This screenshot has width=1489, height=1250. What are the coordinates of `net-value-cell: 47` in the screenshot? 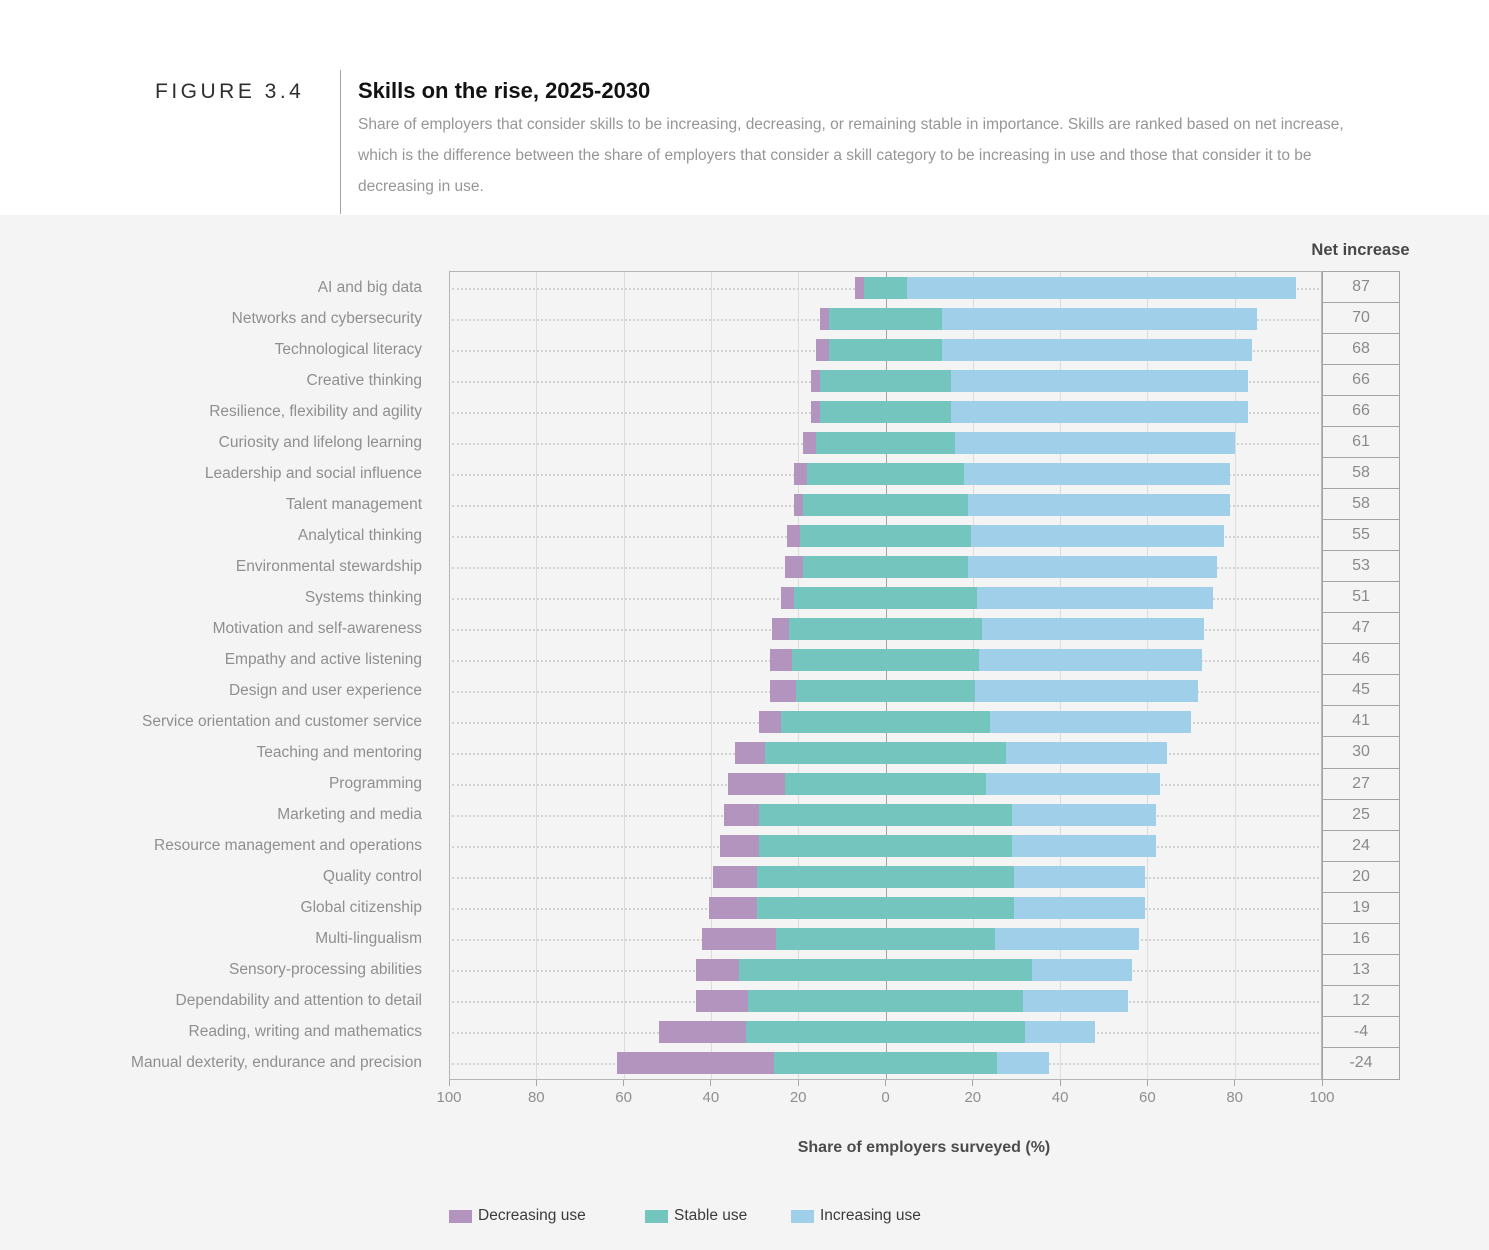 It's located at (1361, 629).